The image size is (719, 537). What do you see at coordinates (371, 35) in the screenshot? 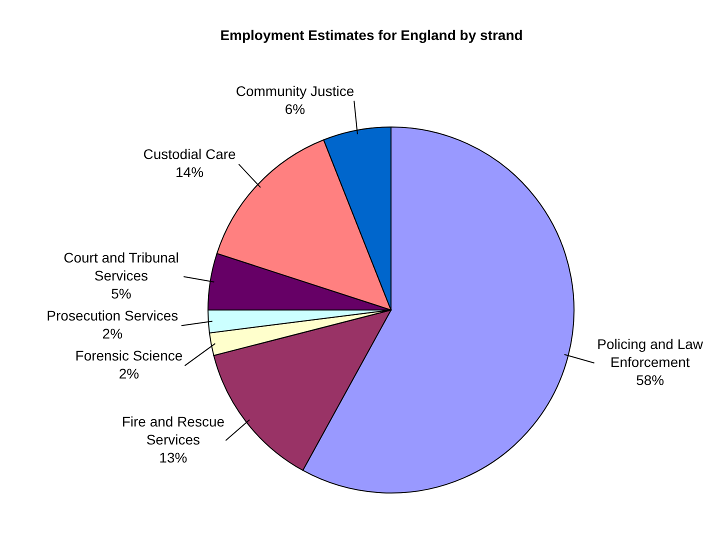
I see `chart-title: Employment Estimates for England by strand` at bounding box center [371, 35].